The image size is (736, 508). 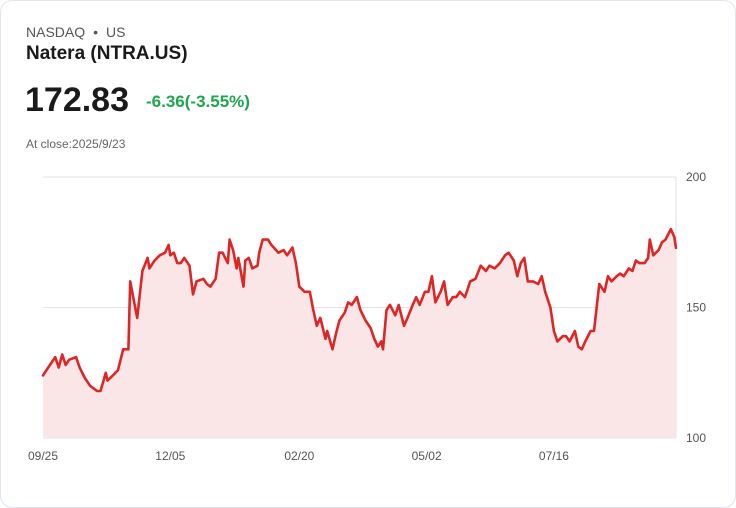 I want to click on region: US, so click(x=116, y=32).